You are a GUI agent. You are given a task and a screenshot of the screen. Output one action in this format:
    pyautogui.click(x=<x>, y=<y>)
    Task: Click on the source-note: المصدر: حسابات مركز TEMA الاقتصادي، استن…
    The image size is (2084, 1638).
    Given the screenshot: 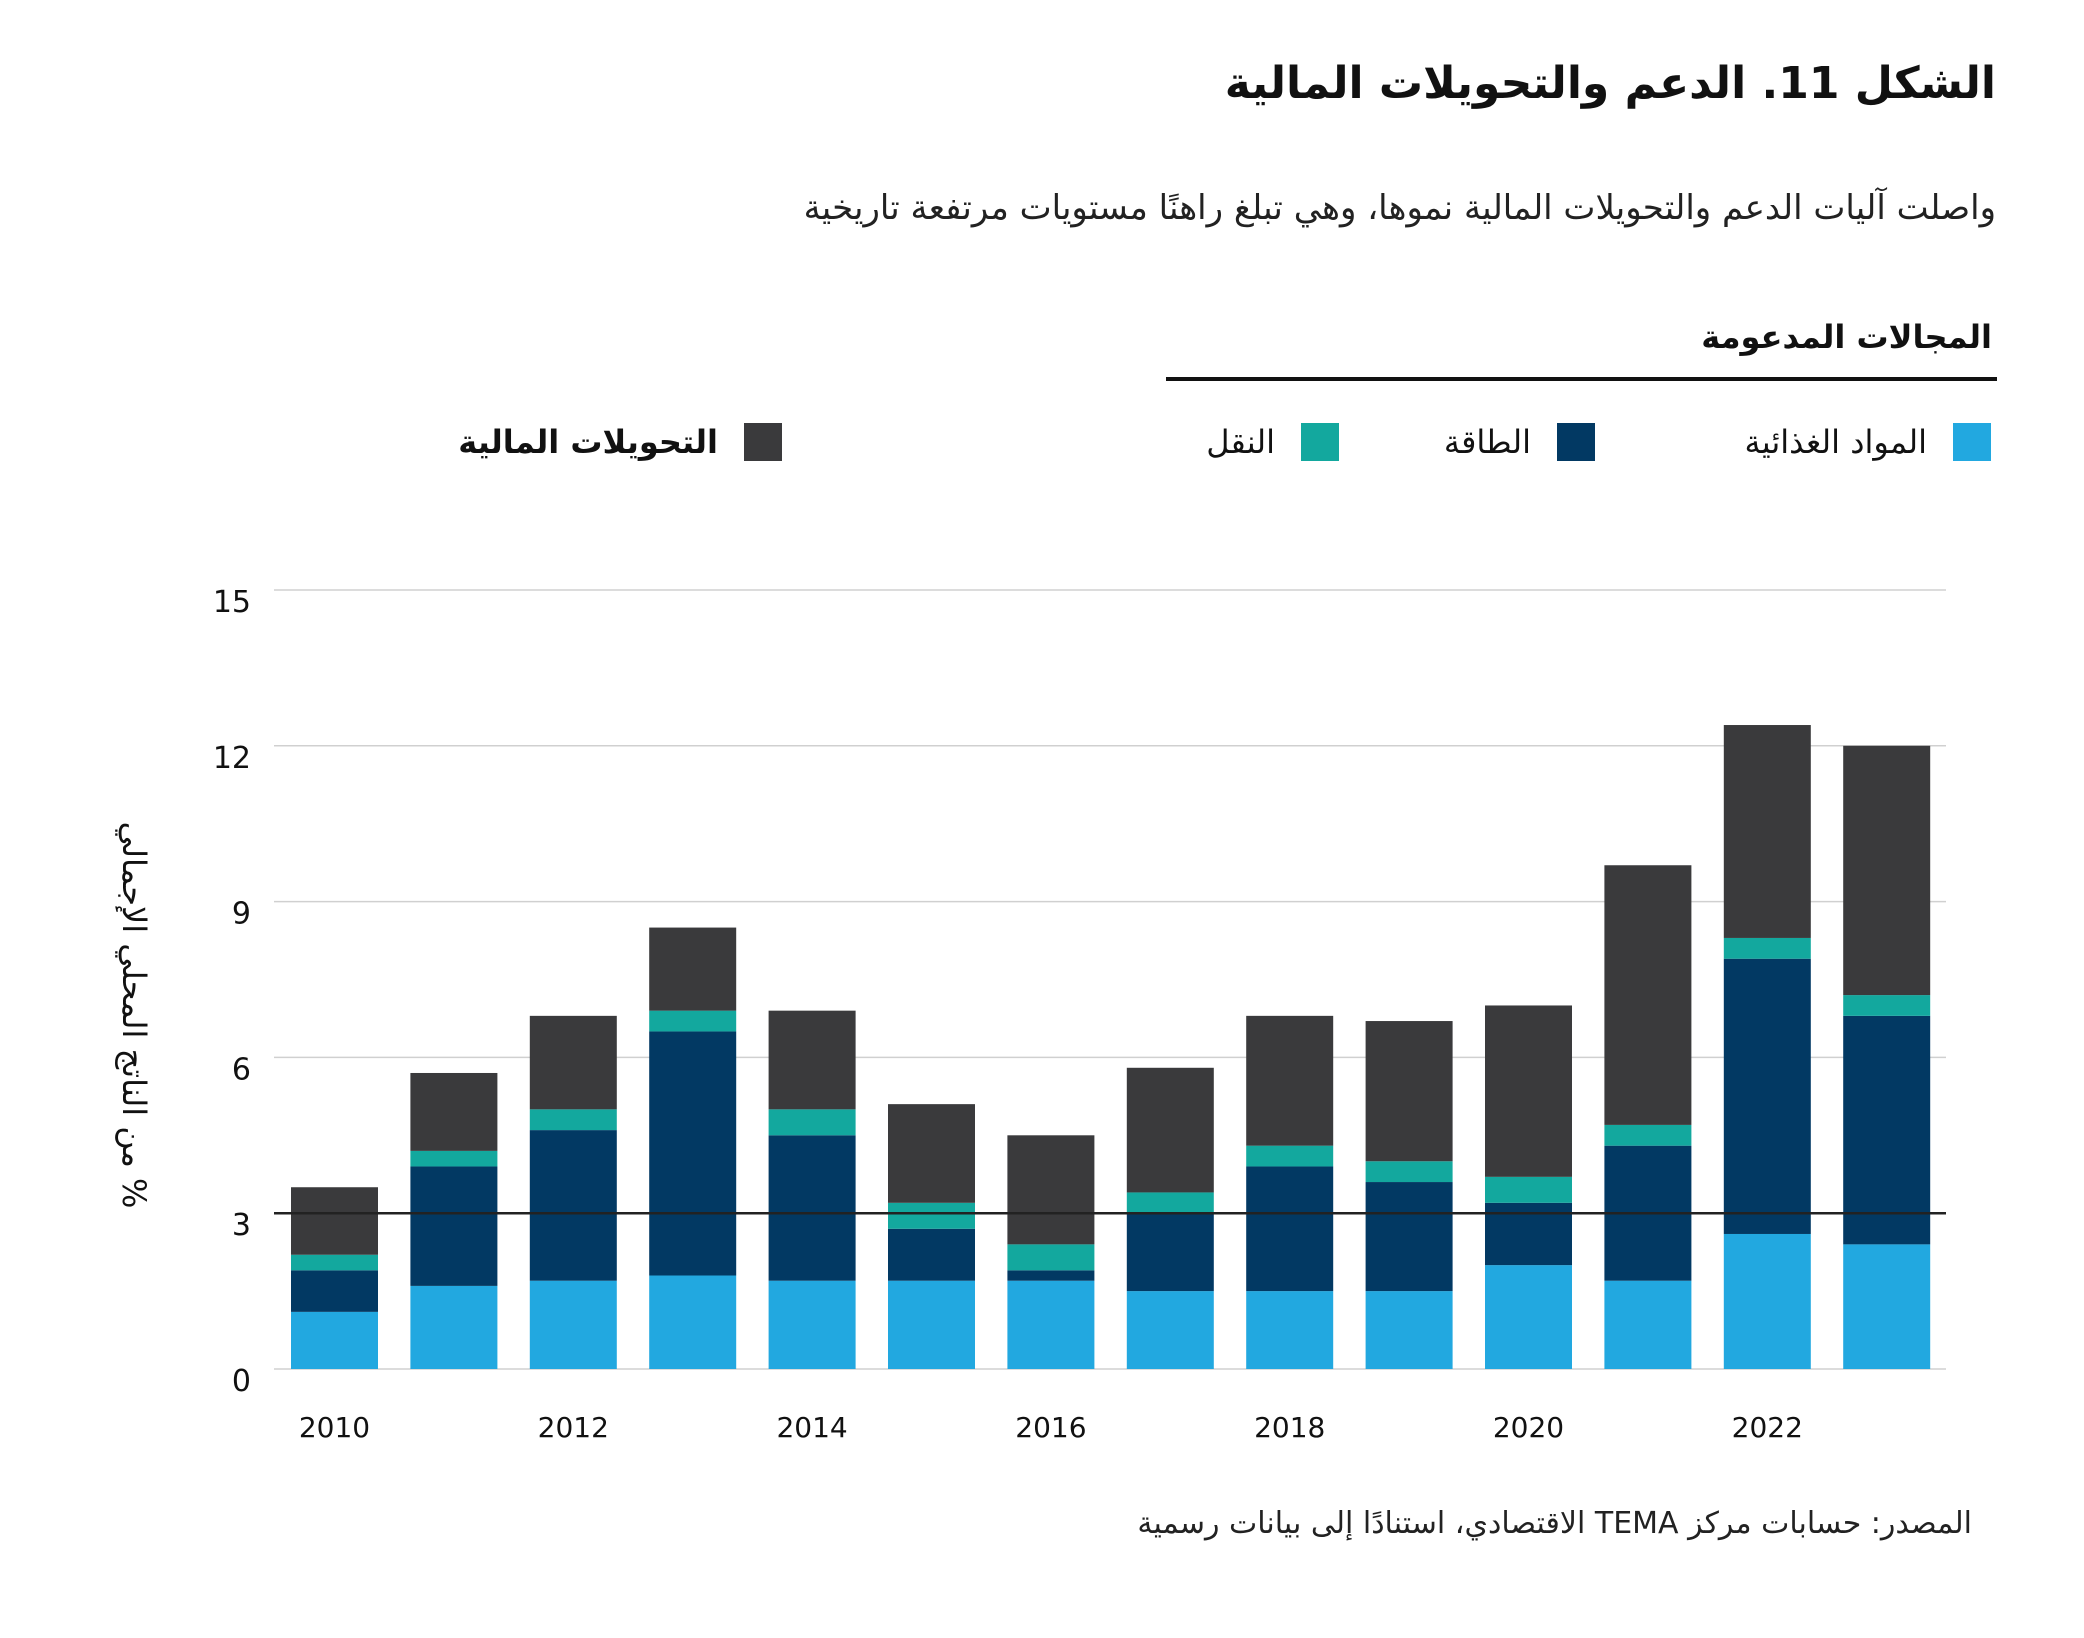 What is the action you would take?
    pyautogui.click(x=1554, y=1523)
    